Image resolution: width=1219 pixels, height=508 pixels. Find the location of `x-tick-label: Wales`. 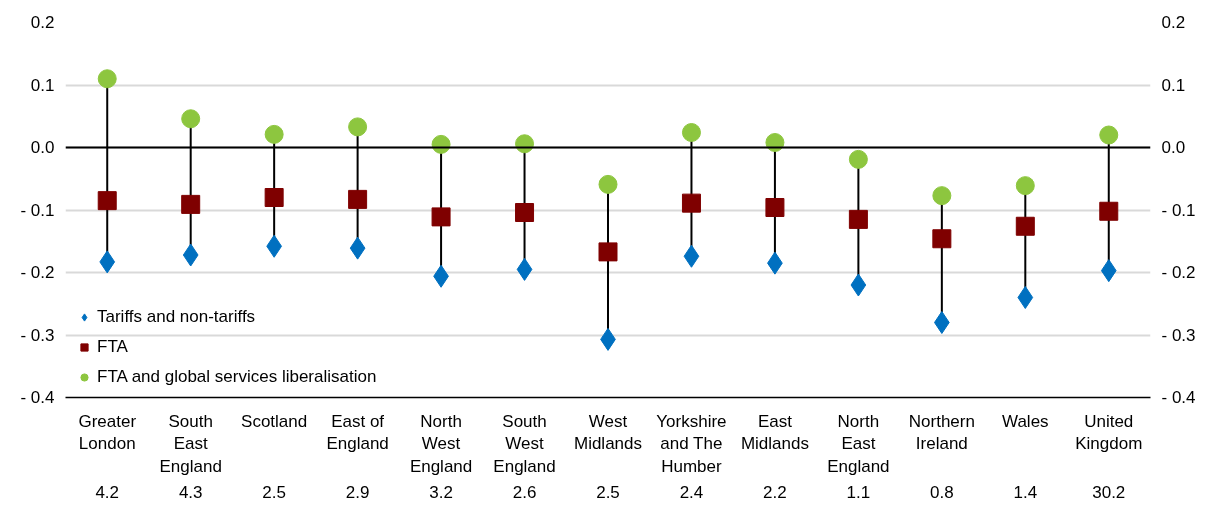

x-tick-label: Wales is located at coordinates (1025, 421).